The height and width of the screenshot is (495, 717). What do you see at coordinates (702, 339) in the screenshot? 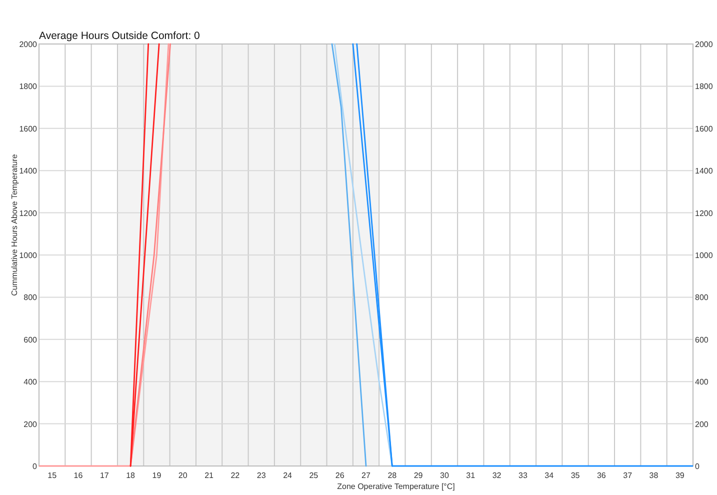
I see `y2-tick-label: 600` at bounding box center [702, 339].